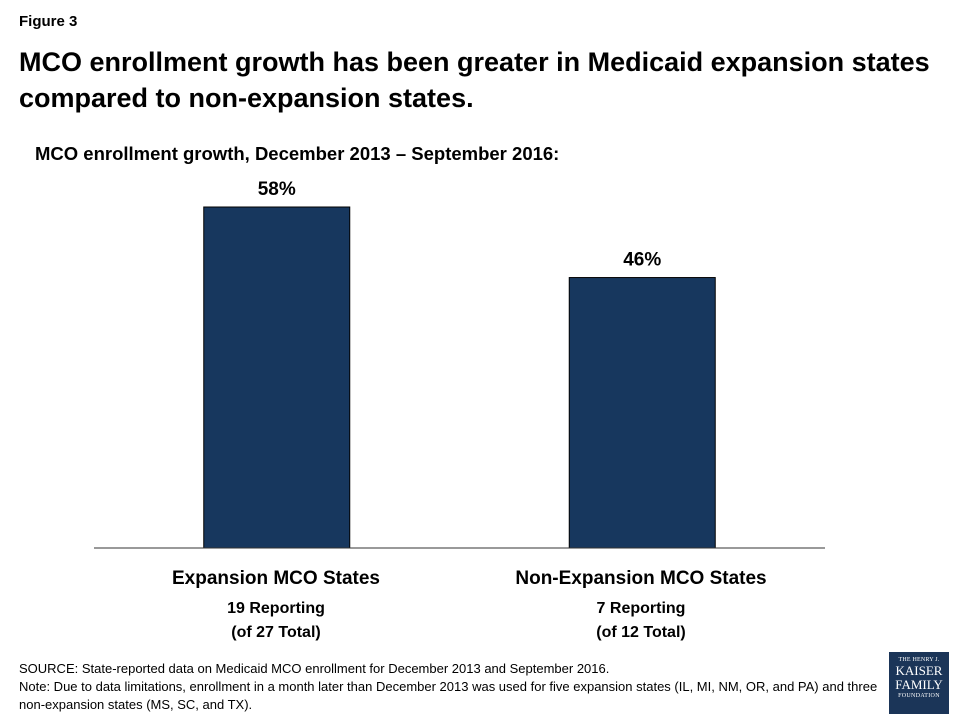 This screenshot has width=960, height=720. I want to click on kff-logo: THE HENRY J. KAISER FAMILY FOUNDATION, so click(919, 683).